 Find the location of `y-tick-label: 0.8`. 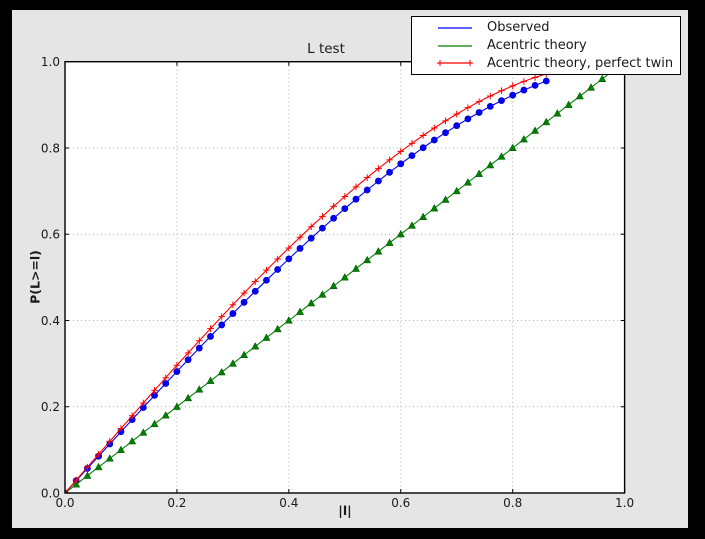

y-tick-label: 0.8 is located at coordinates (50, 148).